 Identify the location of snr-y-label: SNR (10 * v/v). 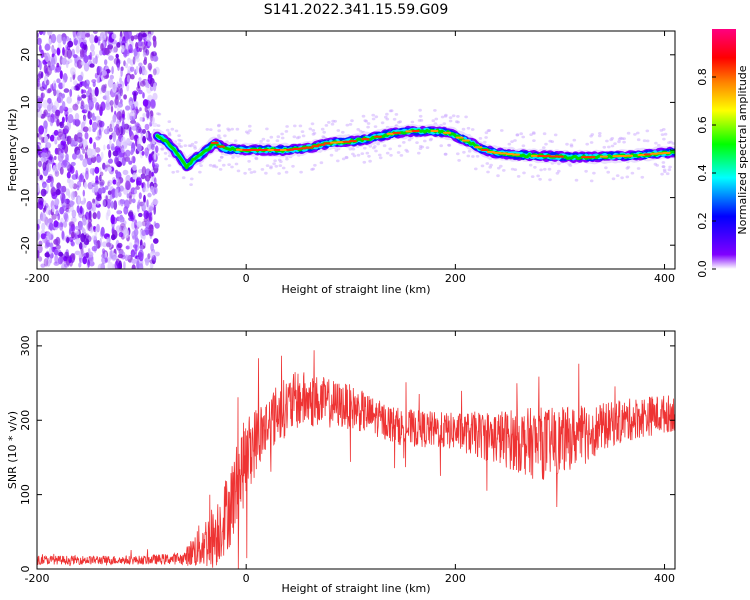
(12, 450).